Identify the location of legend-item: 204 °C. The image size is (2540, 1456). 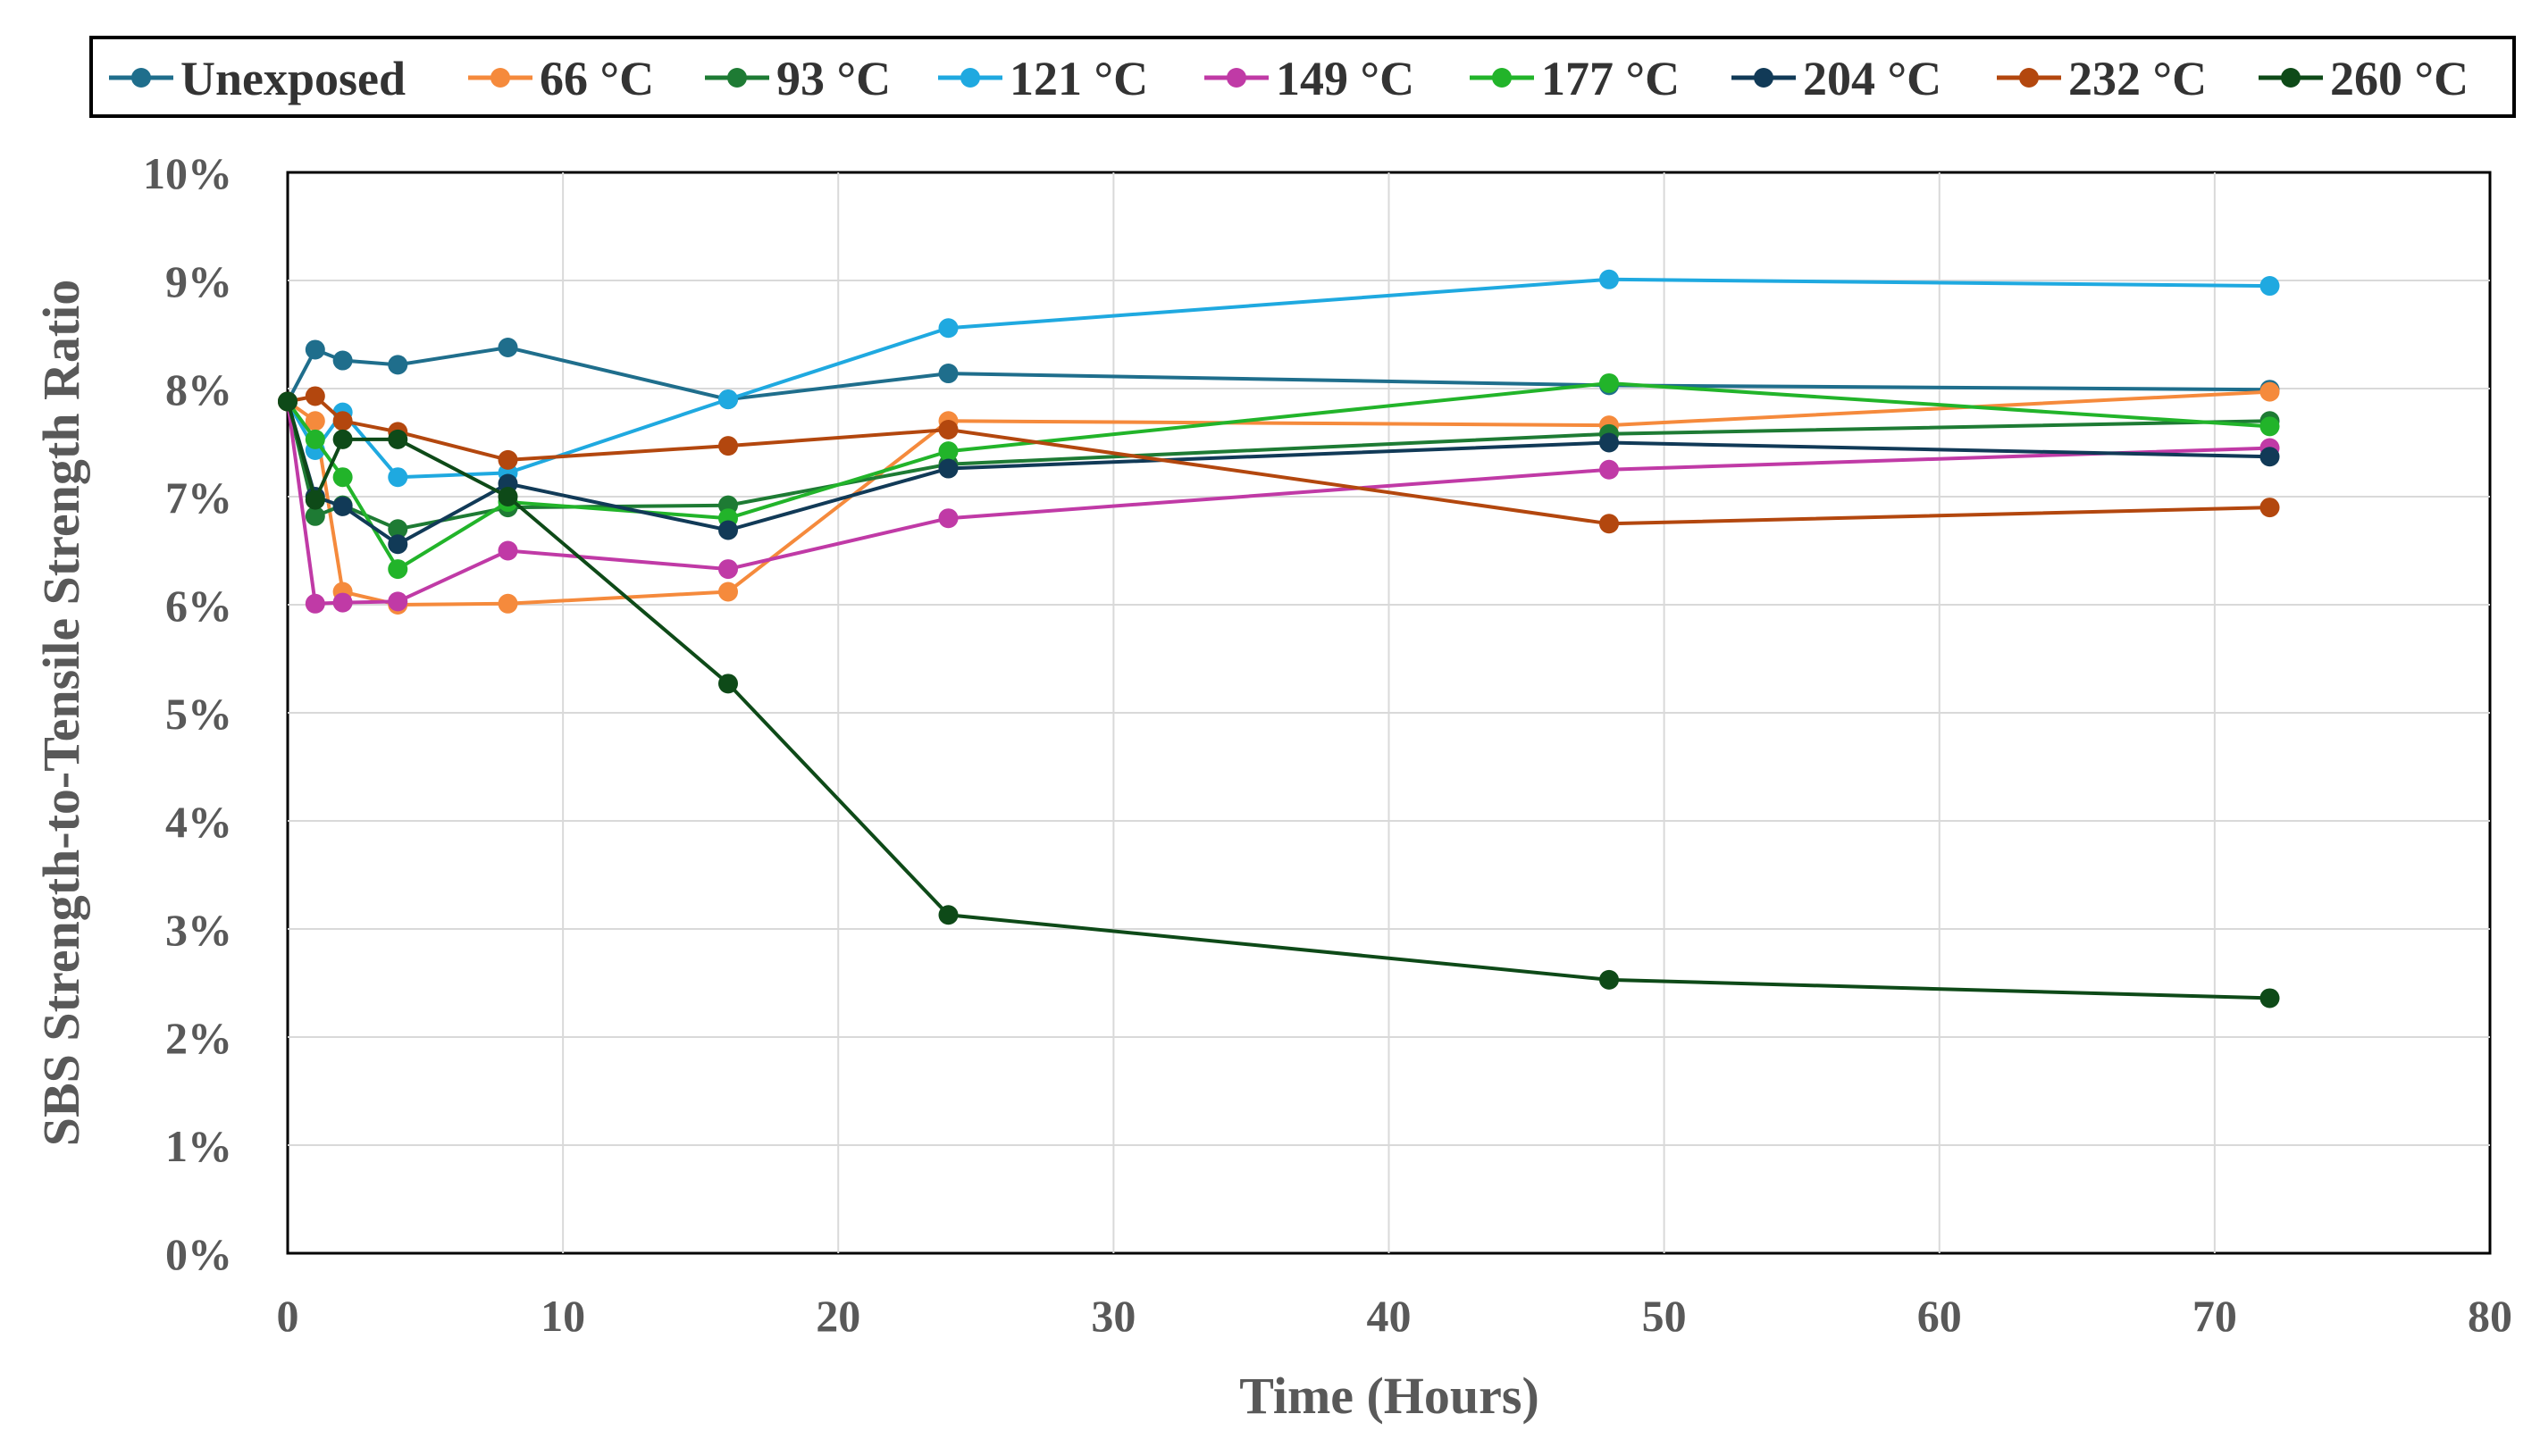
(1836, 78).